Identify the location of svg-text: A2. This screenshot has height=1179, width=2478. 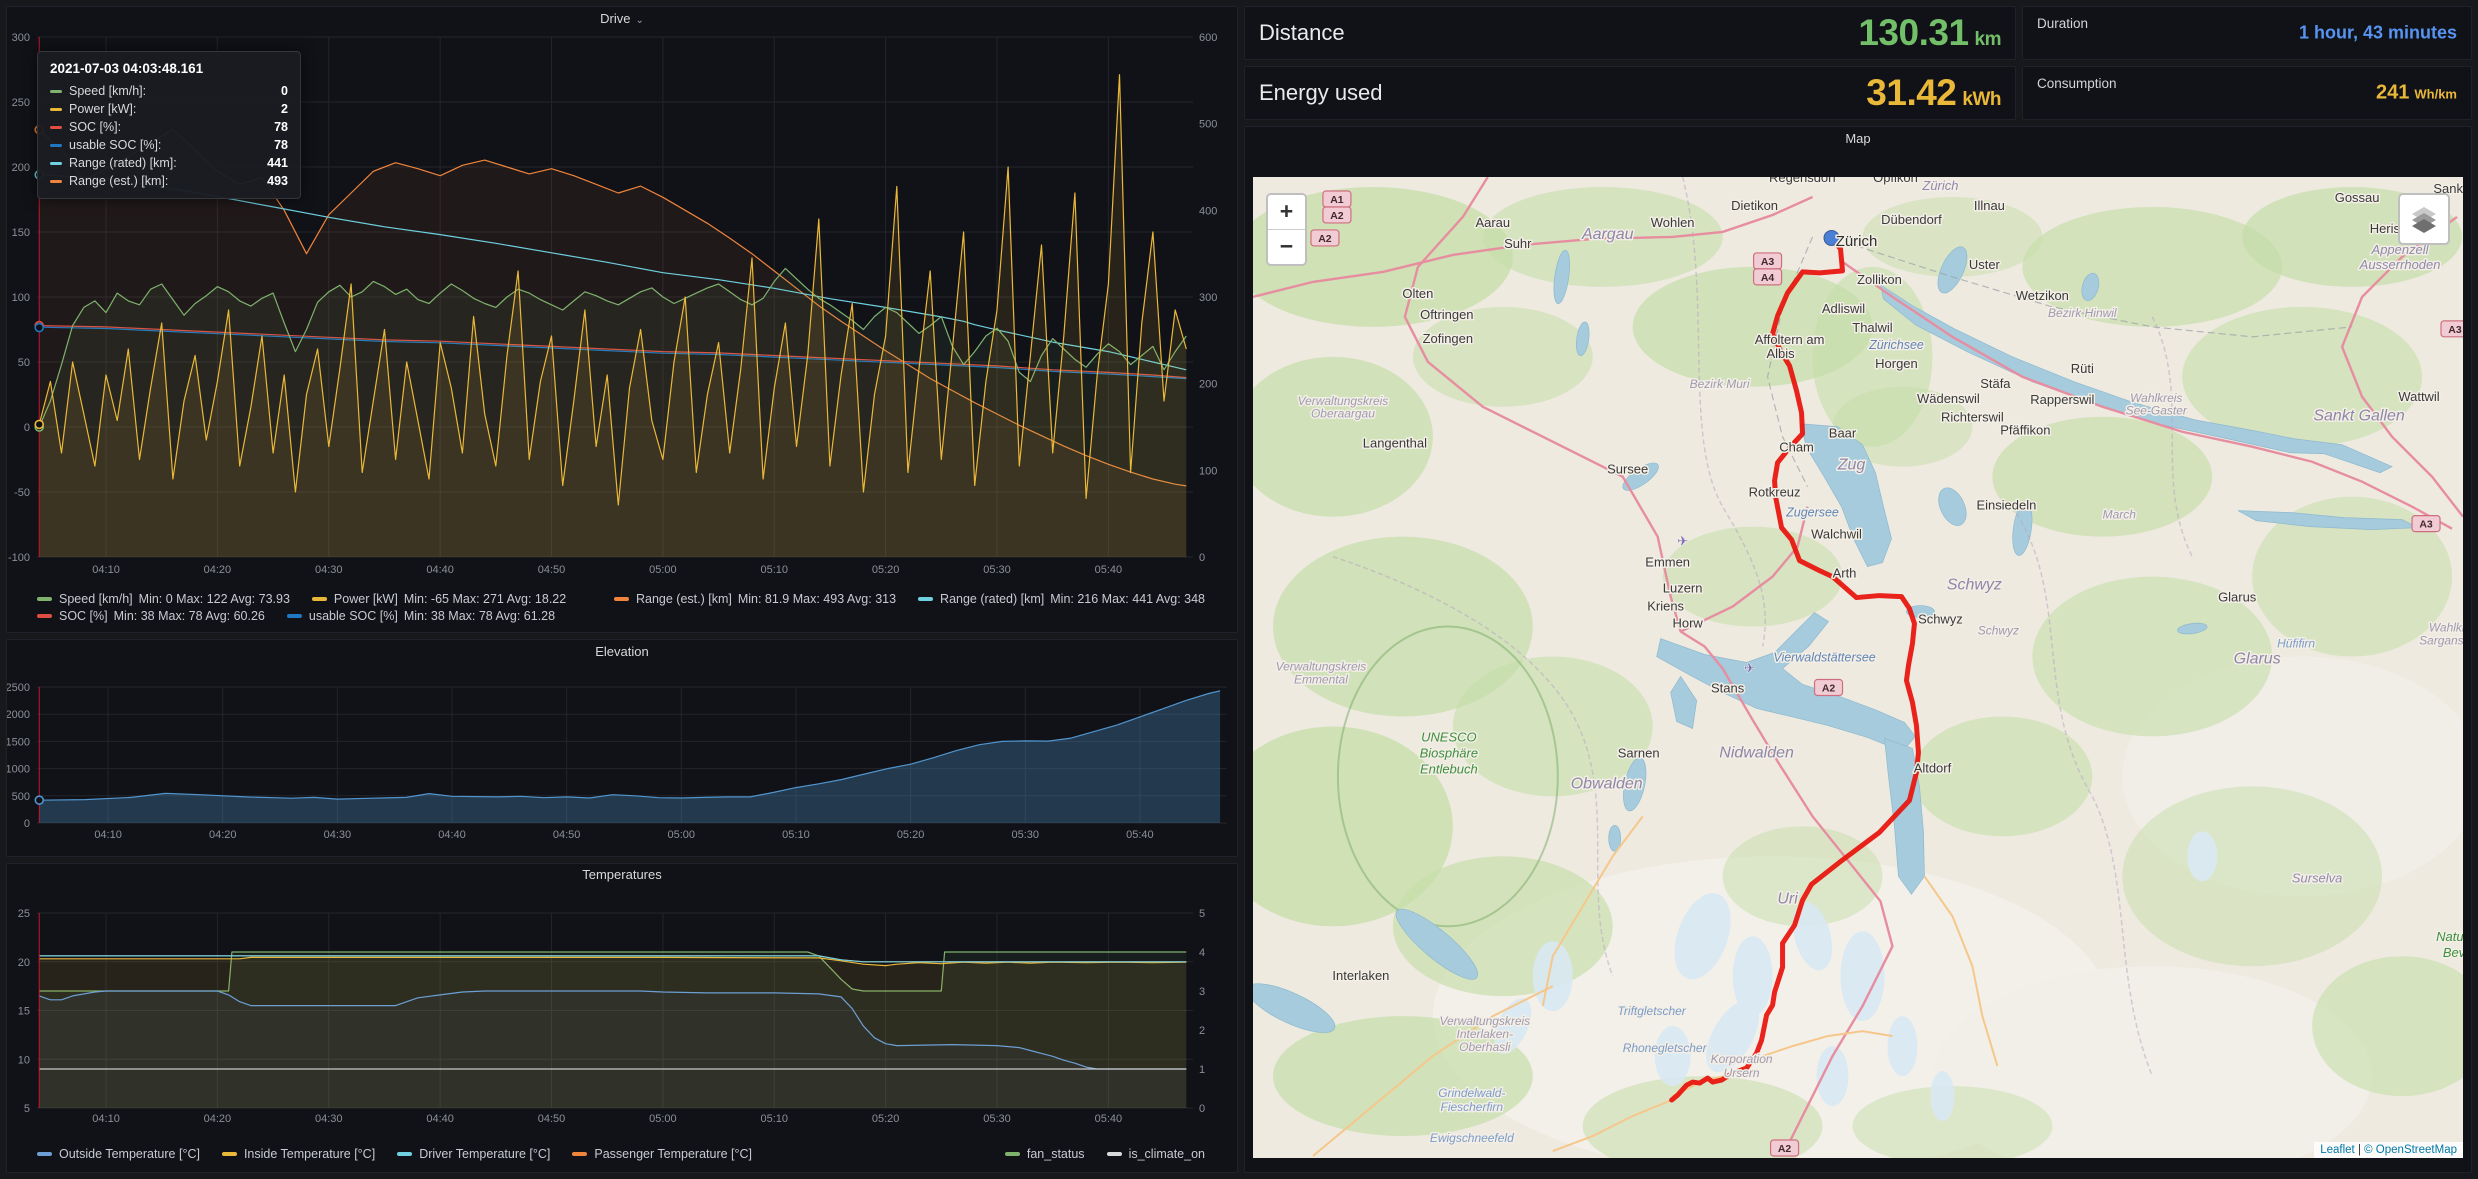
(1785, 1149).